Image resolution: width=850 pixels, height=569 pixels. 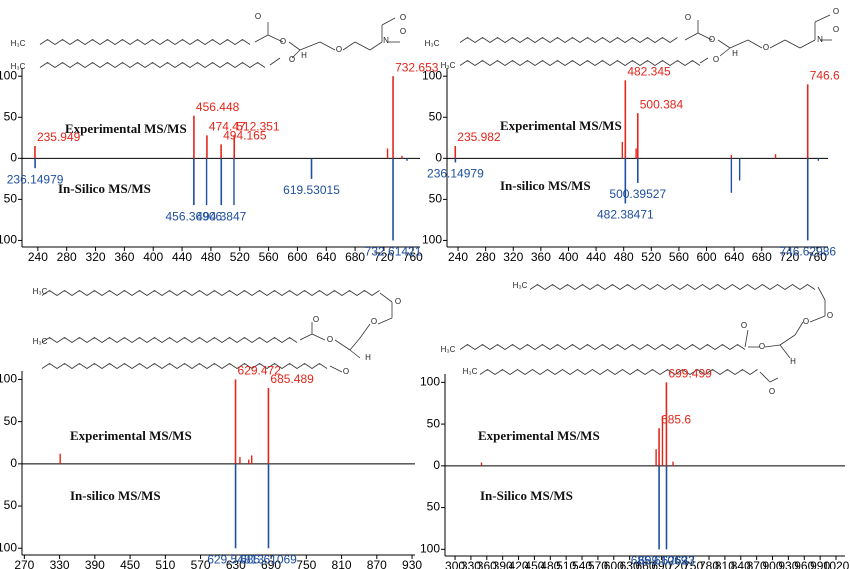 I want to click on x-tick-label: 930, so click(x=412, y=563).